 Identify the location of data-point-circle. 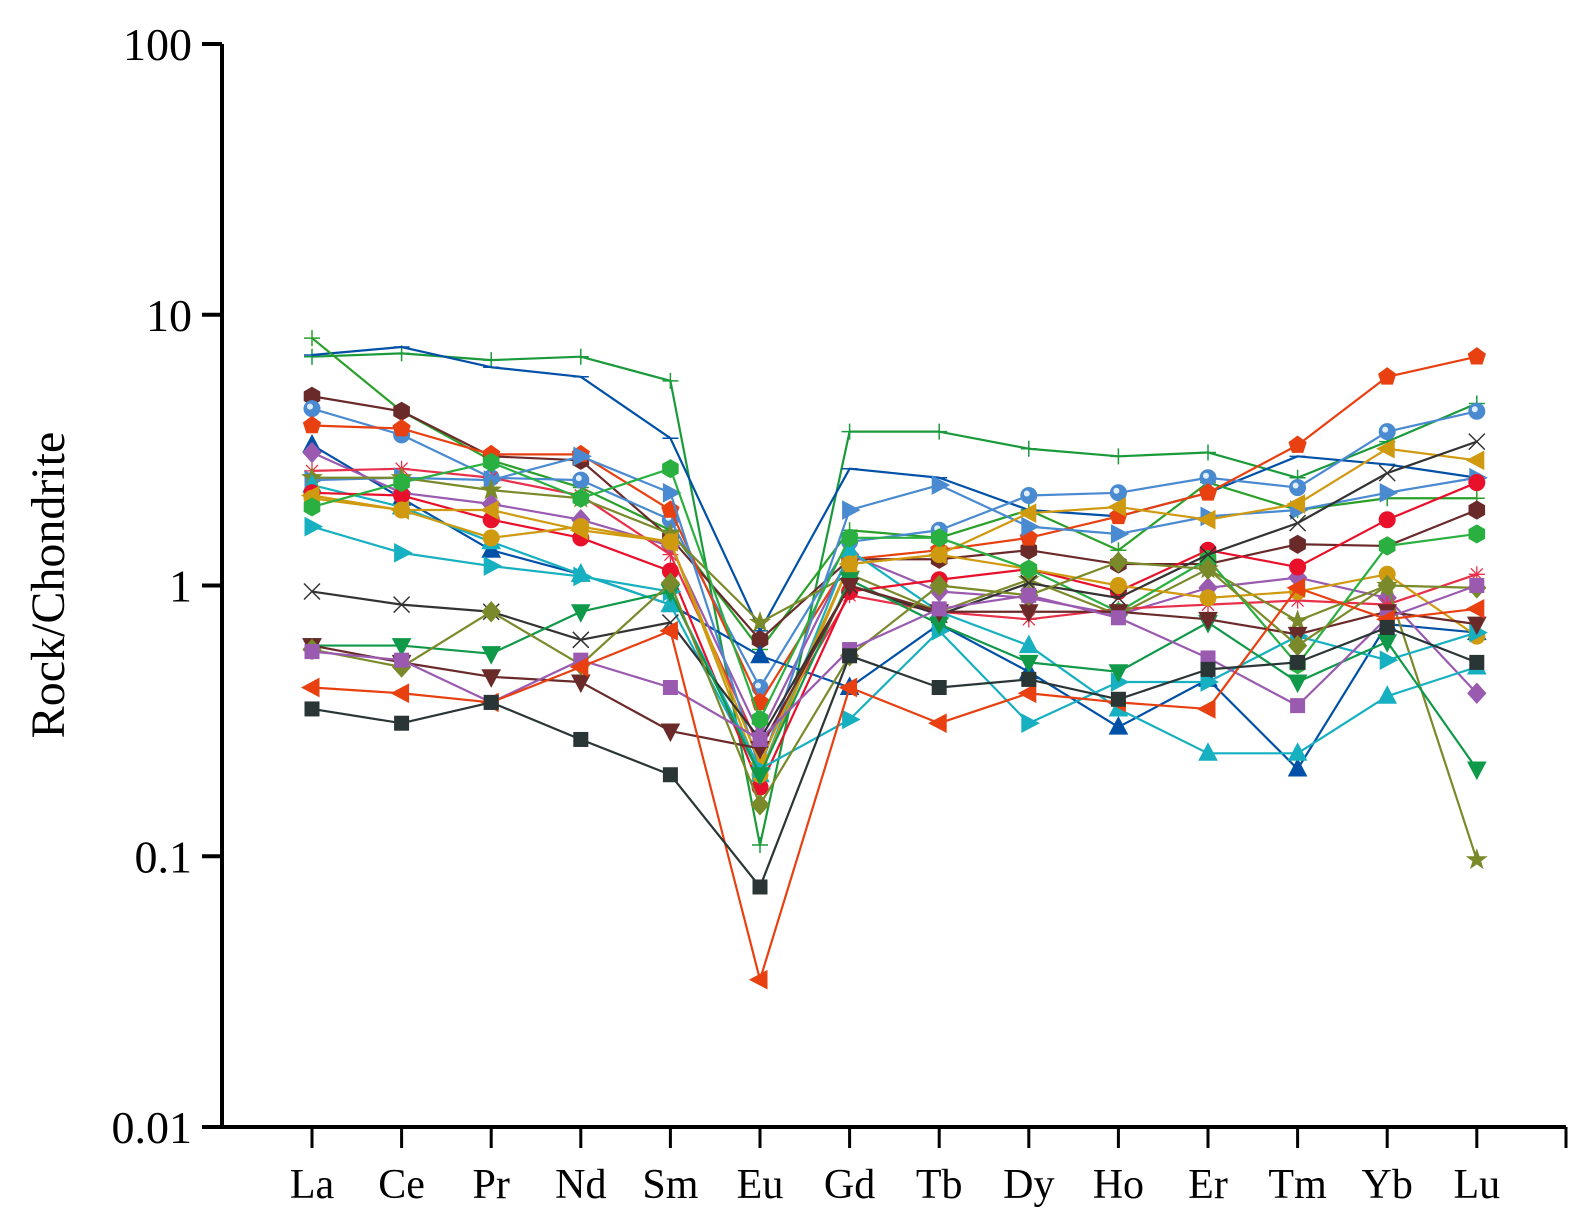
(1298, 567).